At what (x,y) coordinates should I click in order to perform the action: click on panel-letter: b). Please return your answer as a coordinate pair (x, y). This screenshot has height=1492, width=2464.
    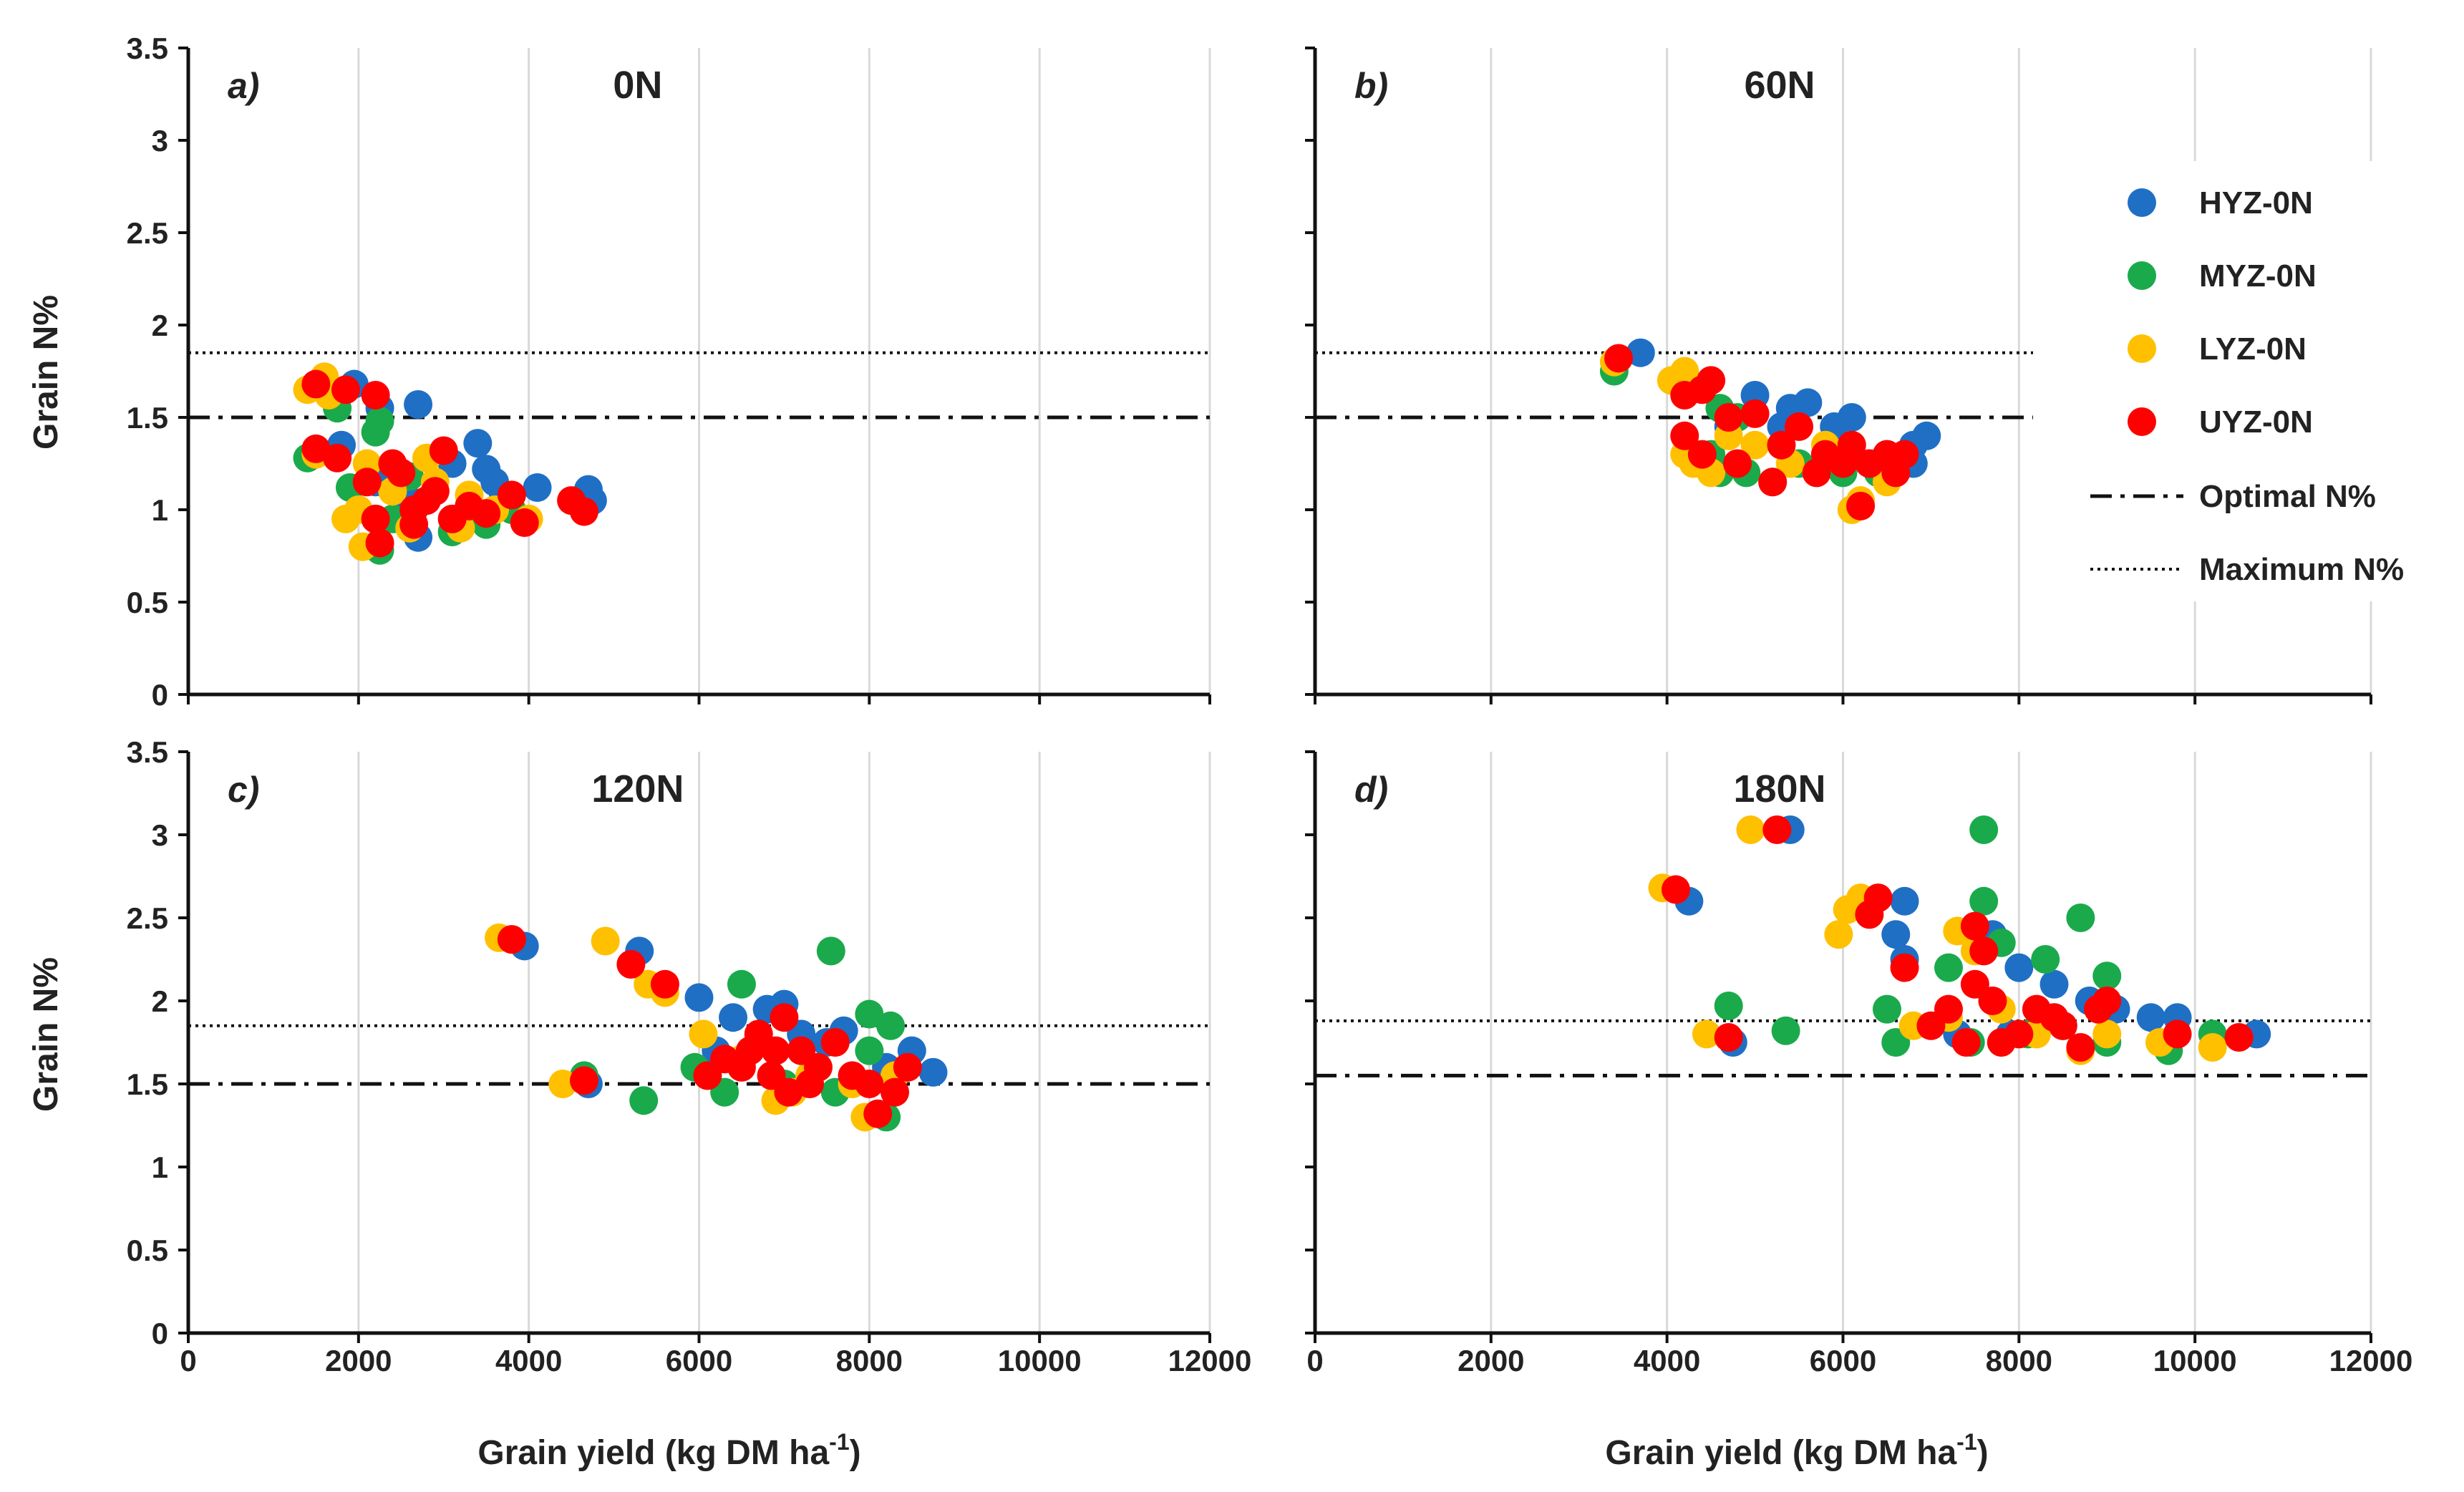
    Looking at the image, I should click on (1371, 86).